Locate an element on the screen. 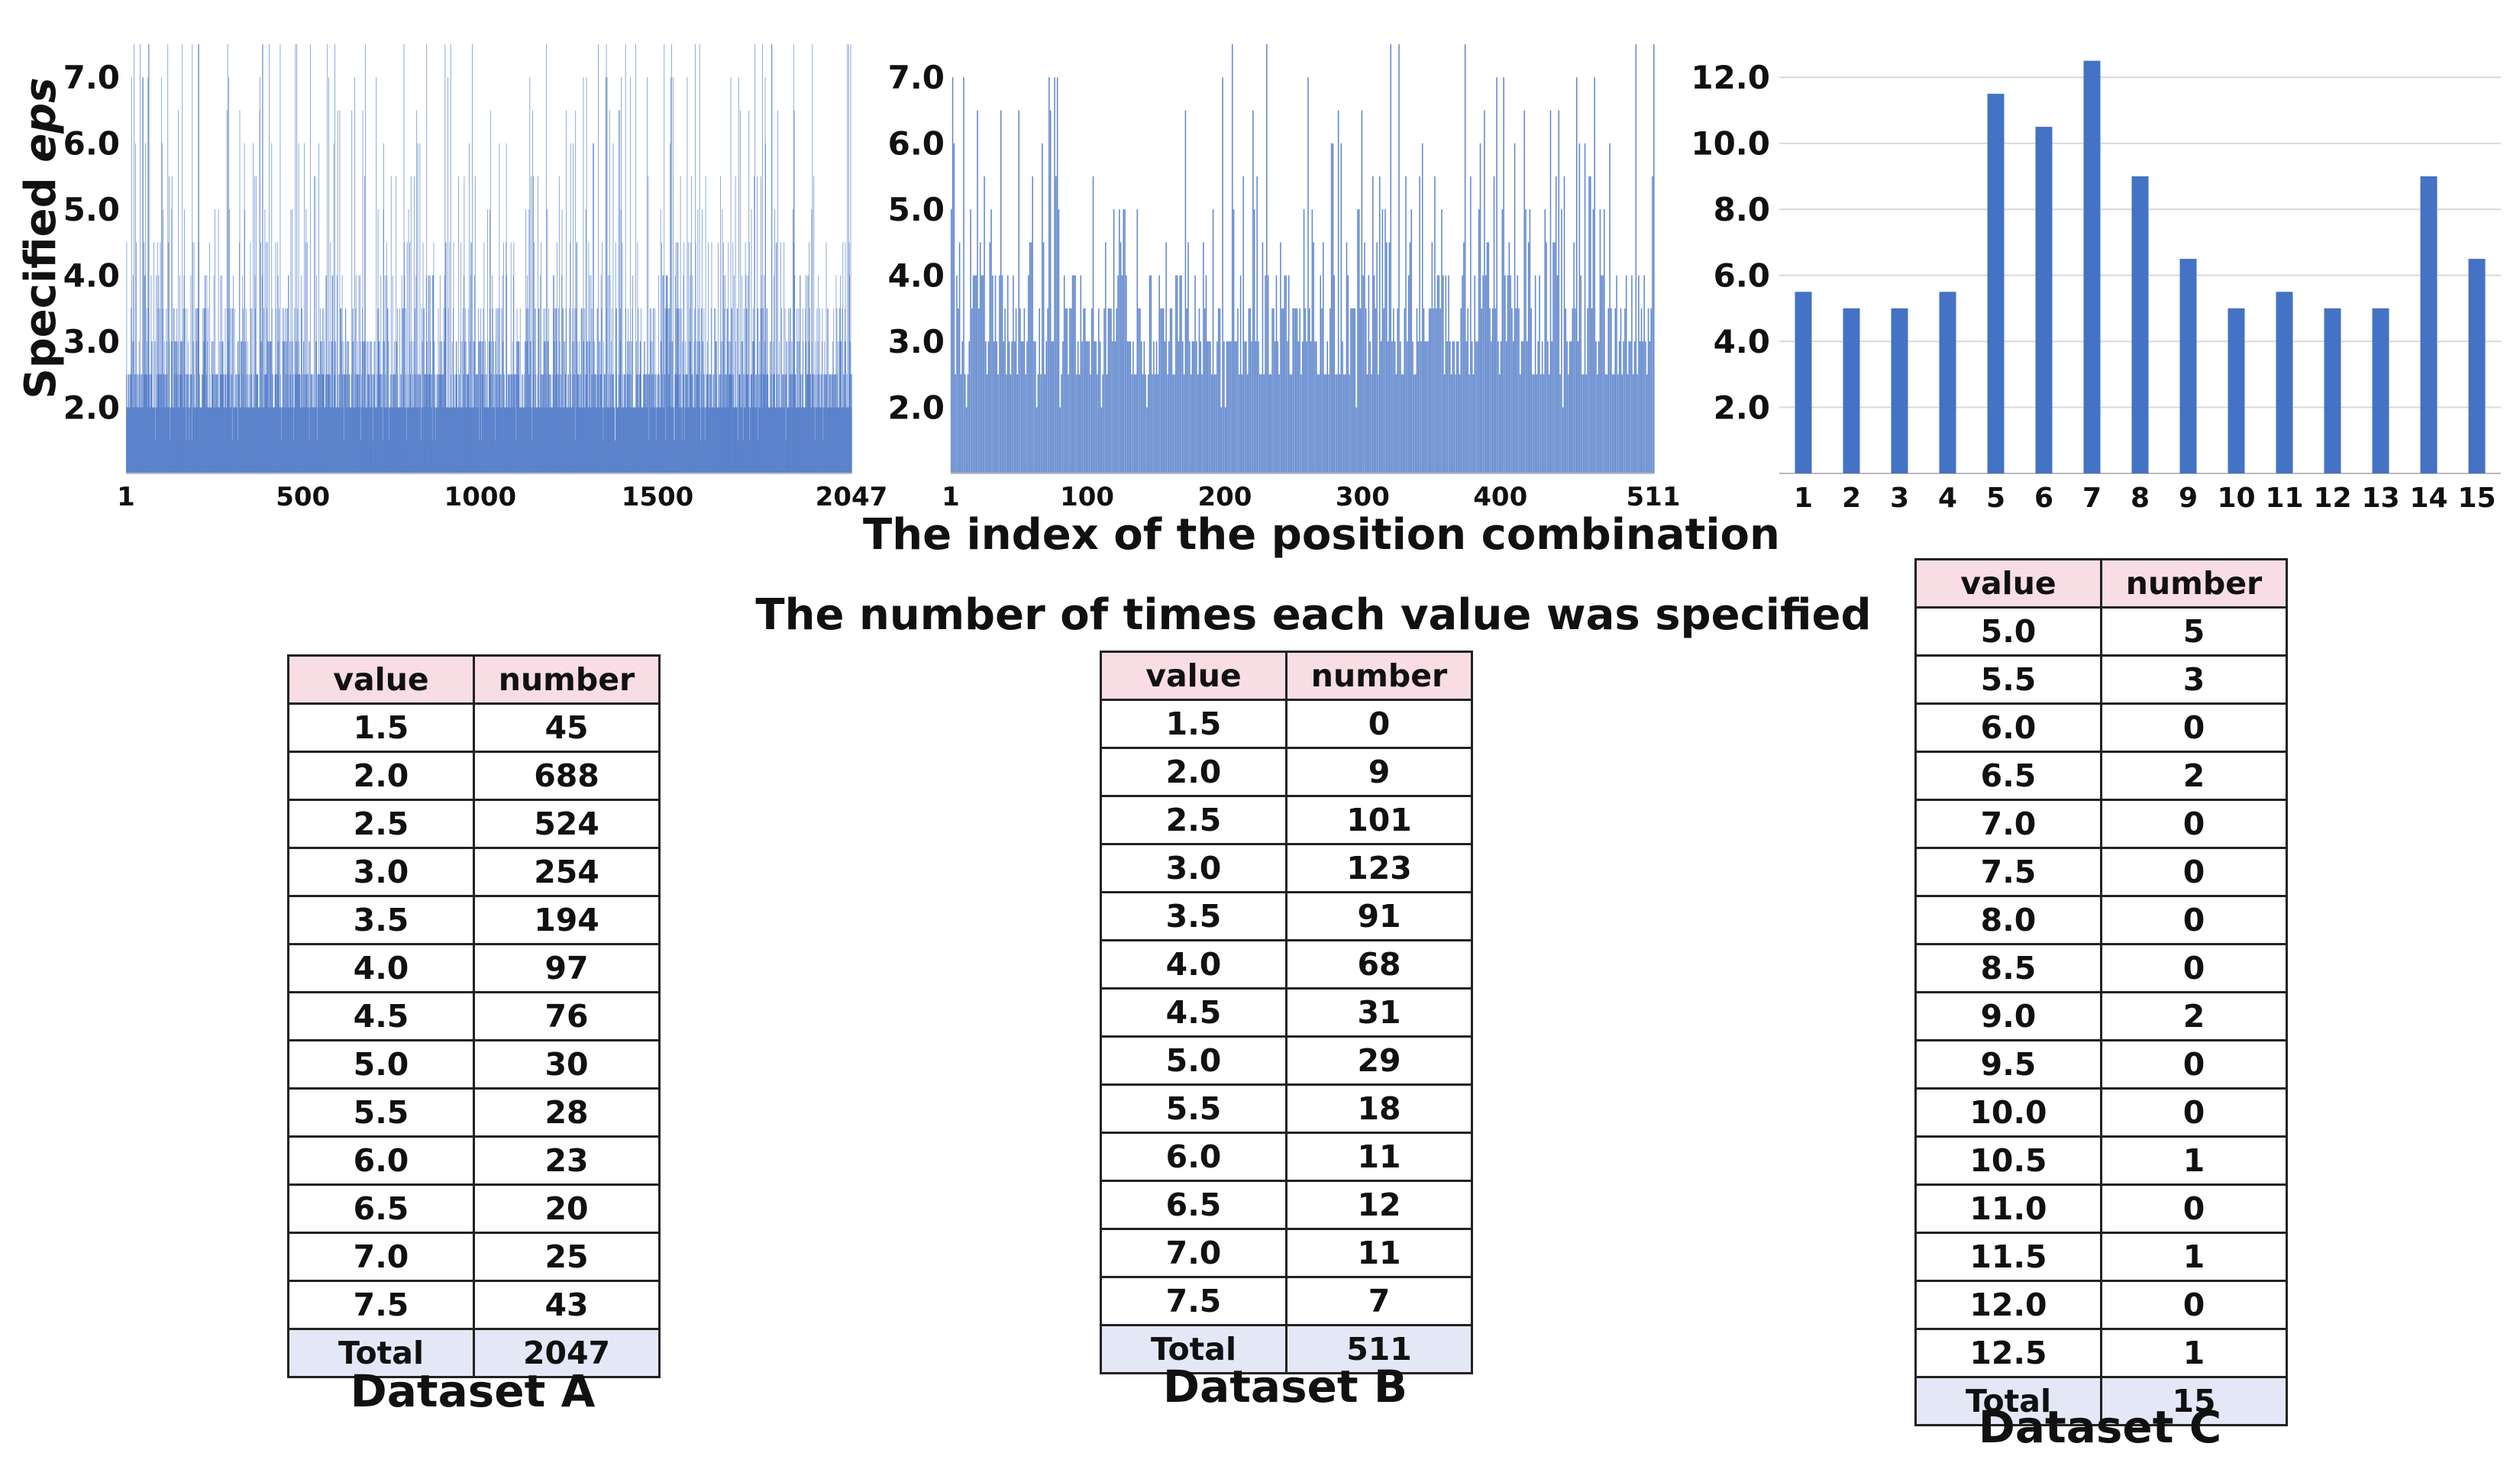  value-cell: 7.5 is located at coordinates (2008, 872).